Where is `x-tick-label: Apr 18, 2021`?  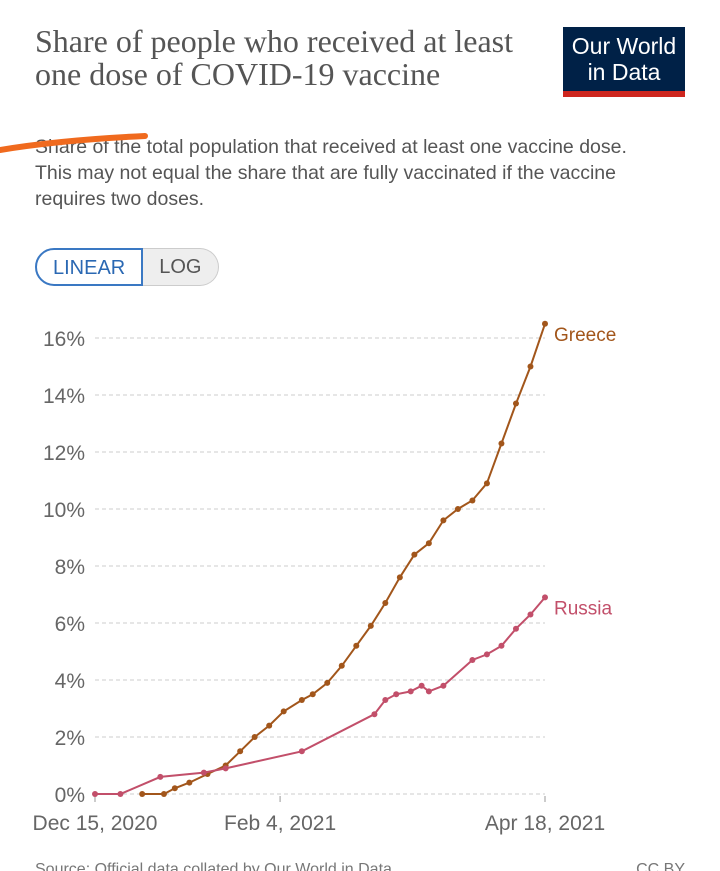
x-tick-label: Apr 18, 2021 is located at coordinates (545, 823).